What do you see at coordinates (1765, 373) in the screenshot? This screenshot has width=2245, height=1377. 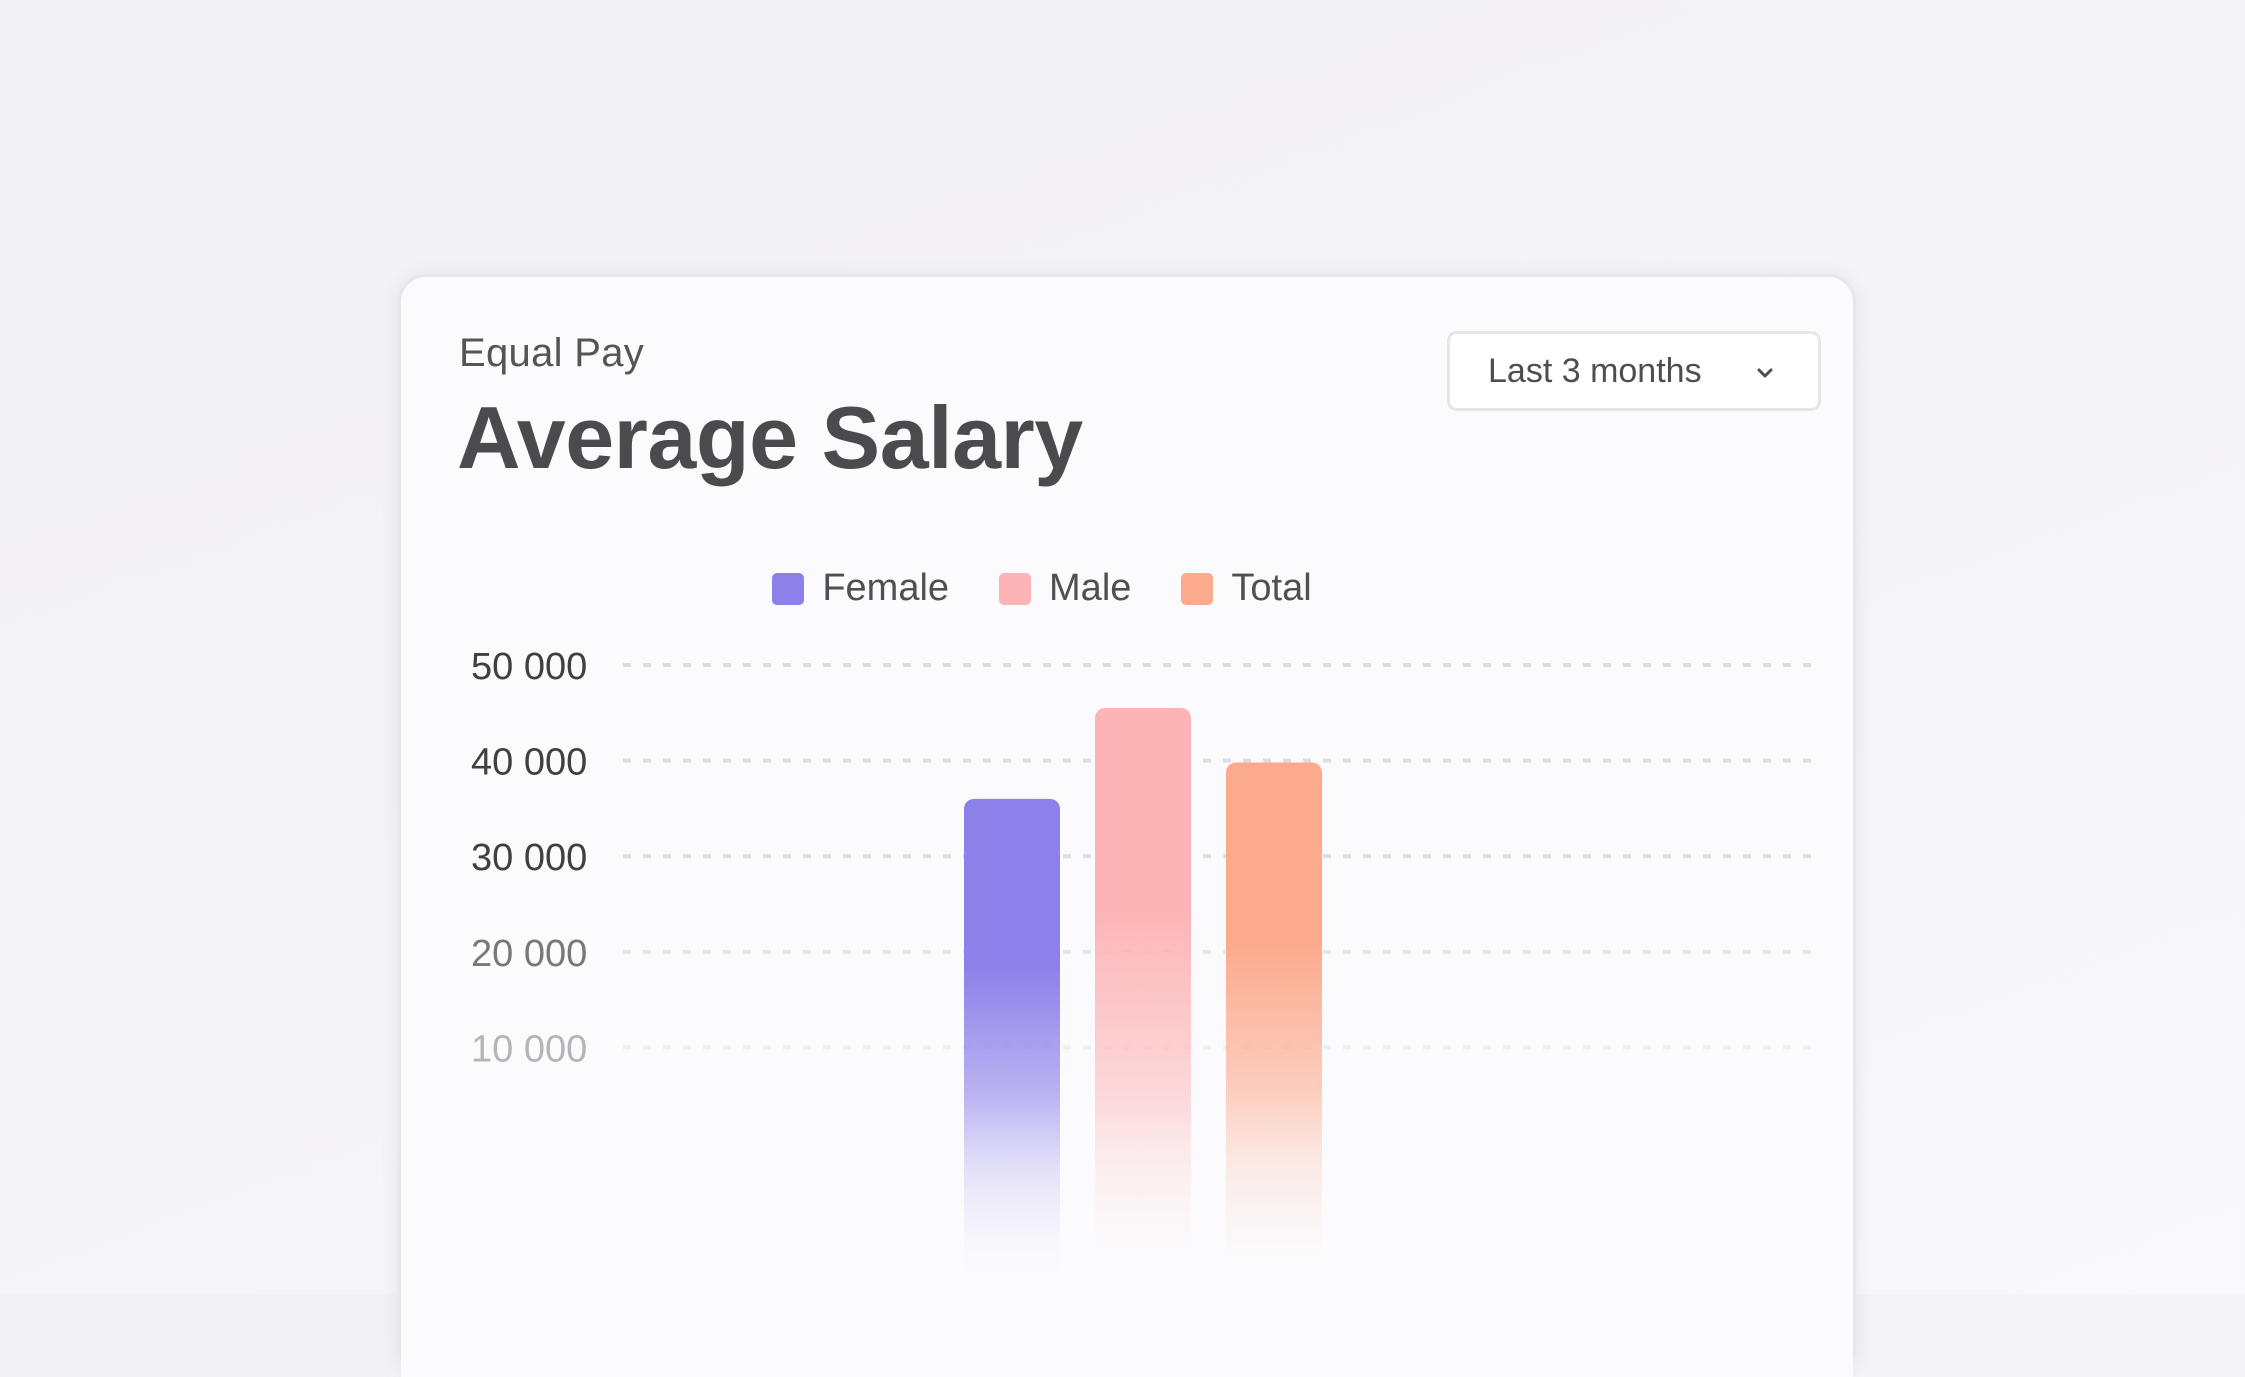 I see `chevron-down-icon` at bounding box center [1765, 373].